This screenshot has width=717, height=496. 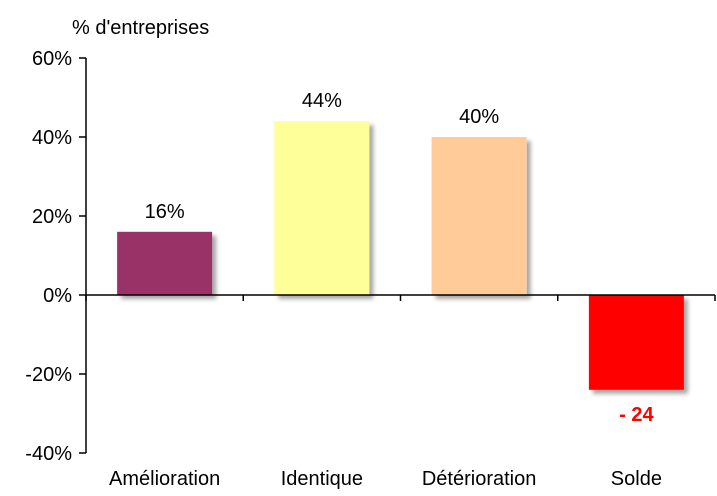 I want to click on bar-value-label-1: 16%, so click(x=165, y=212).